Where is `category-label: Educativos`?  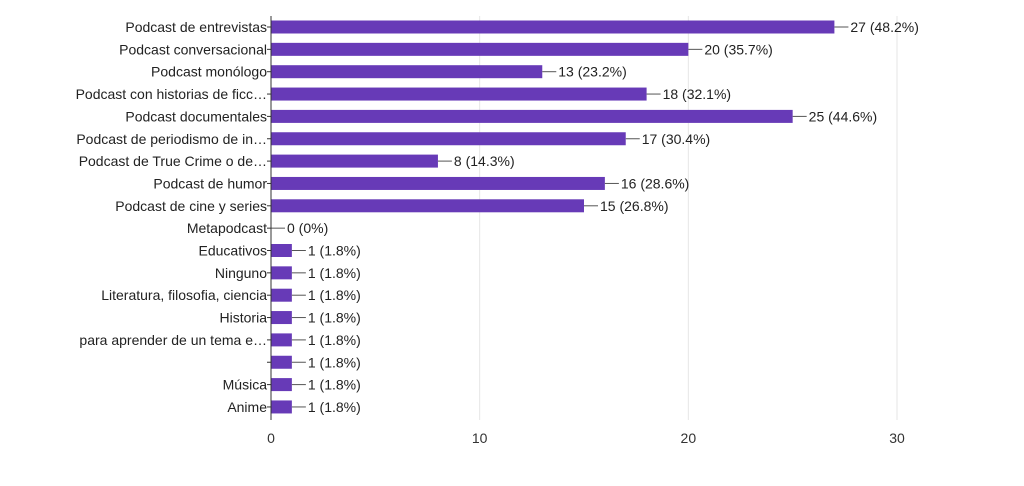 category-label: Educativos is located at coordinates (233, 251).